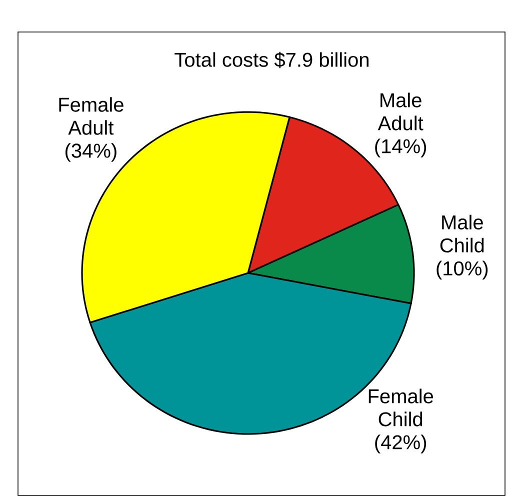  What do you see at coordinates (462, 270) in the screenshot?
I see `data-label: (10%)` at bounding box center [462, 270].